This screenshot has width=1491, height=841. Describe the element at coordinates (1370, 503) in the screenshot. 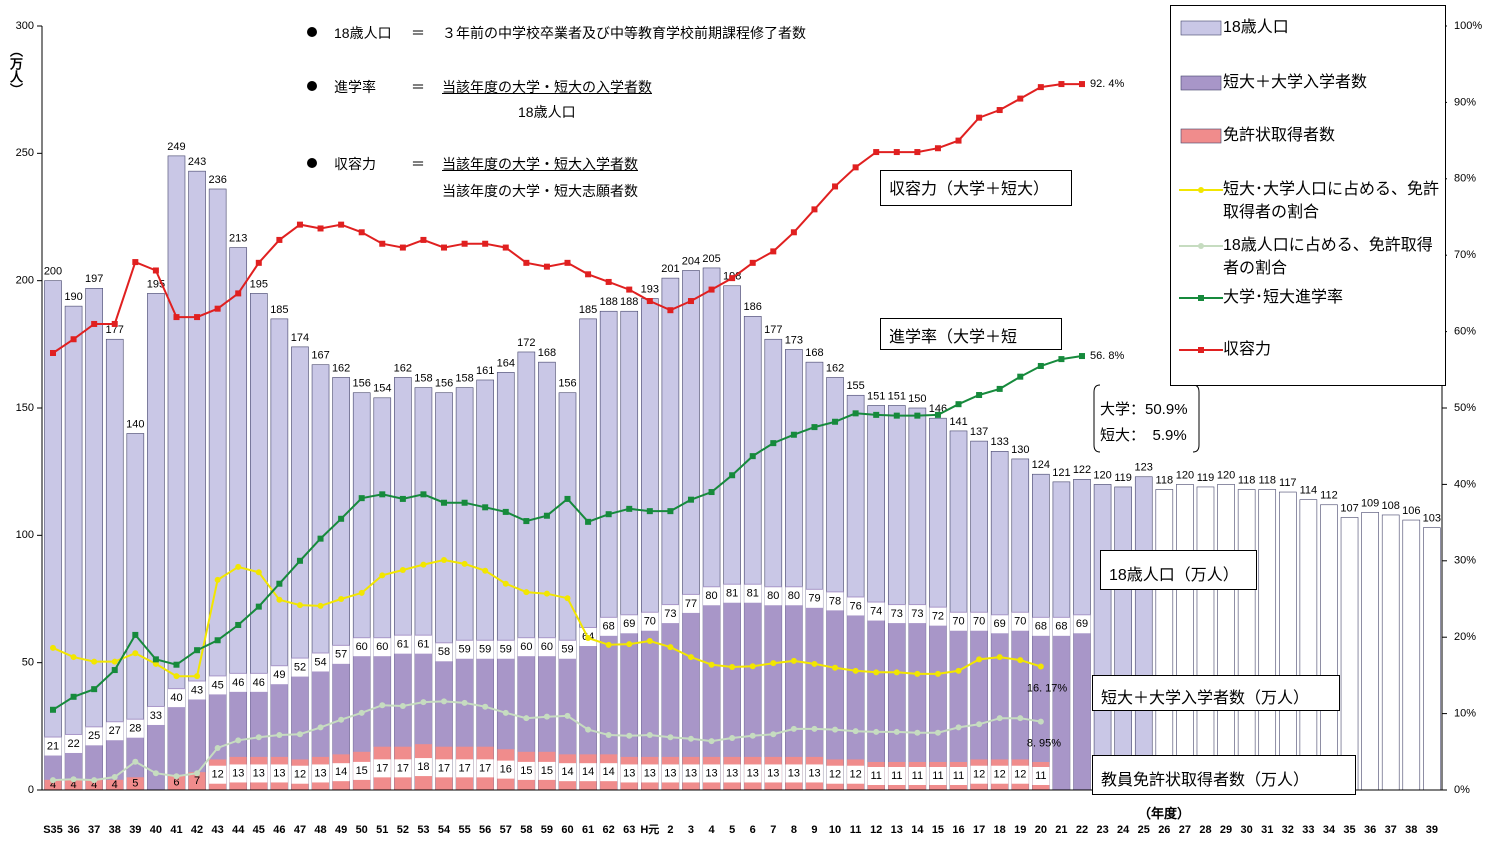

I see `bar-label: 109` at that location.